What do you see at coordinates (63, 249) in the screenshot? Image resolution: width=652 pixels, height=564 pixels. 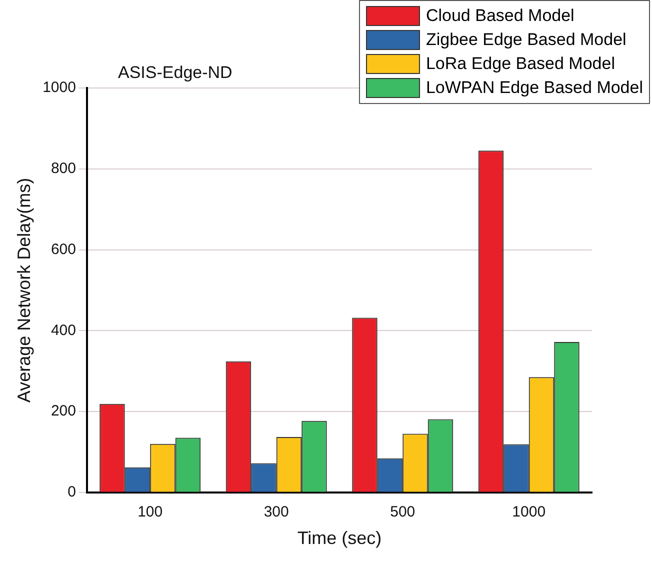 I see `y-tick-label: 600` at bounding box center [63, 249].